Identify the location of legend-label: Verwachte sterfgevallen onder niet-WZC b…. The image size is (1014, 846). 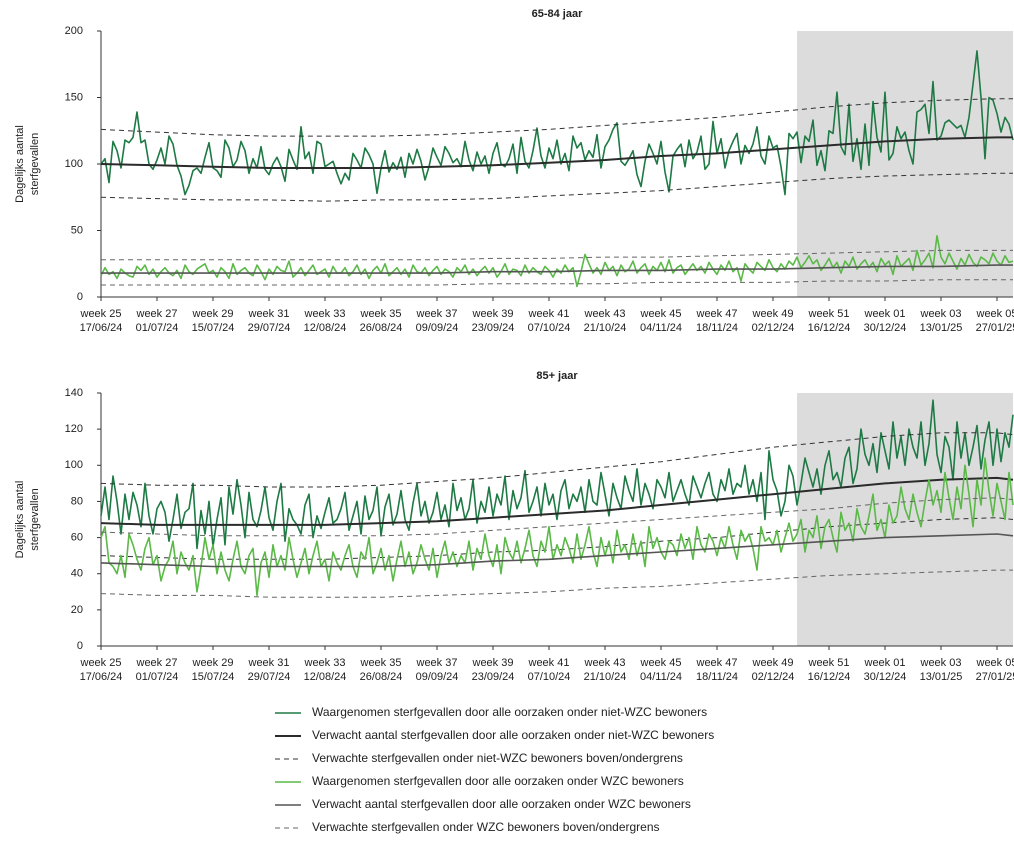
(497, 758).